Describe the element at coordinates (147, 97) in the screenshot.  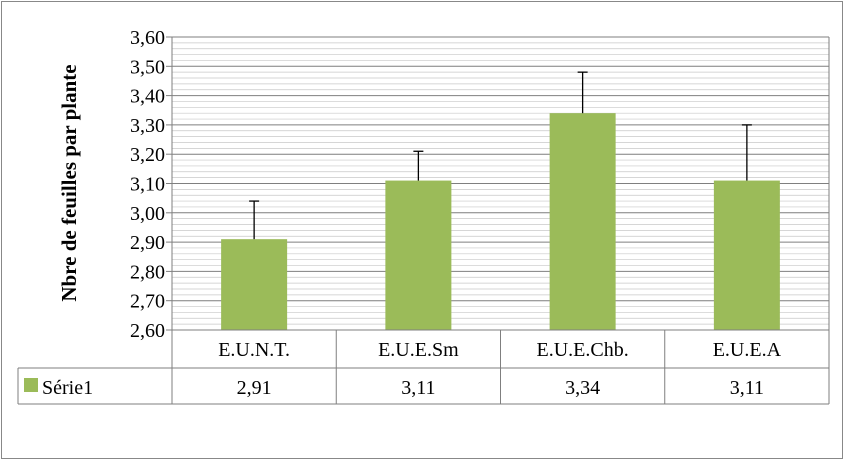
I see `y-tick-label: 3,40` at that location.